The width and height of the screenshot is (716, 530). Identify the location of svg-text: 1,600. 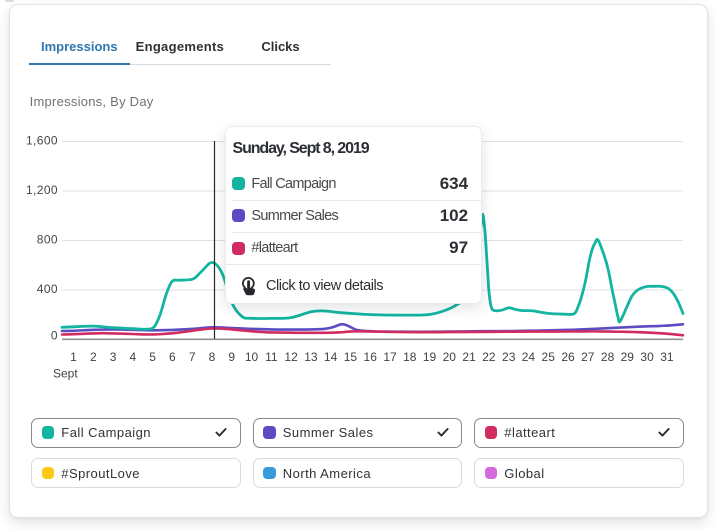
(42, 141).